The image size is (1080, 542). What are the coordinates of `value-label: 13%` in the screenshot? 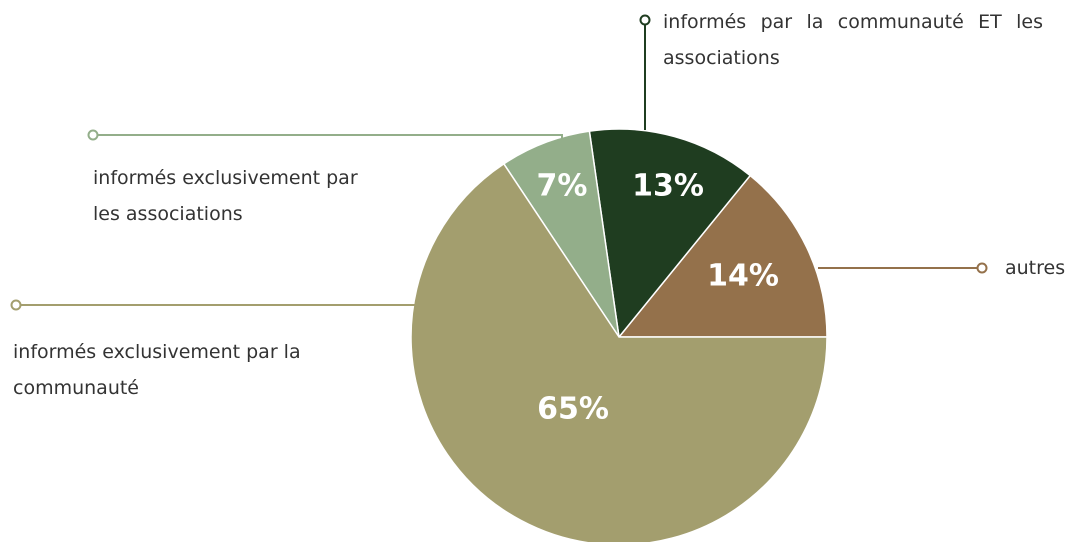 It's located at (668, 186).